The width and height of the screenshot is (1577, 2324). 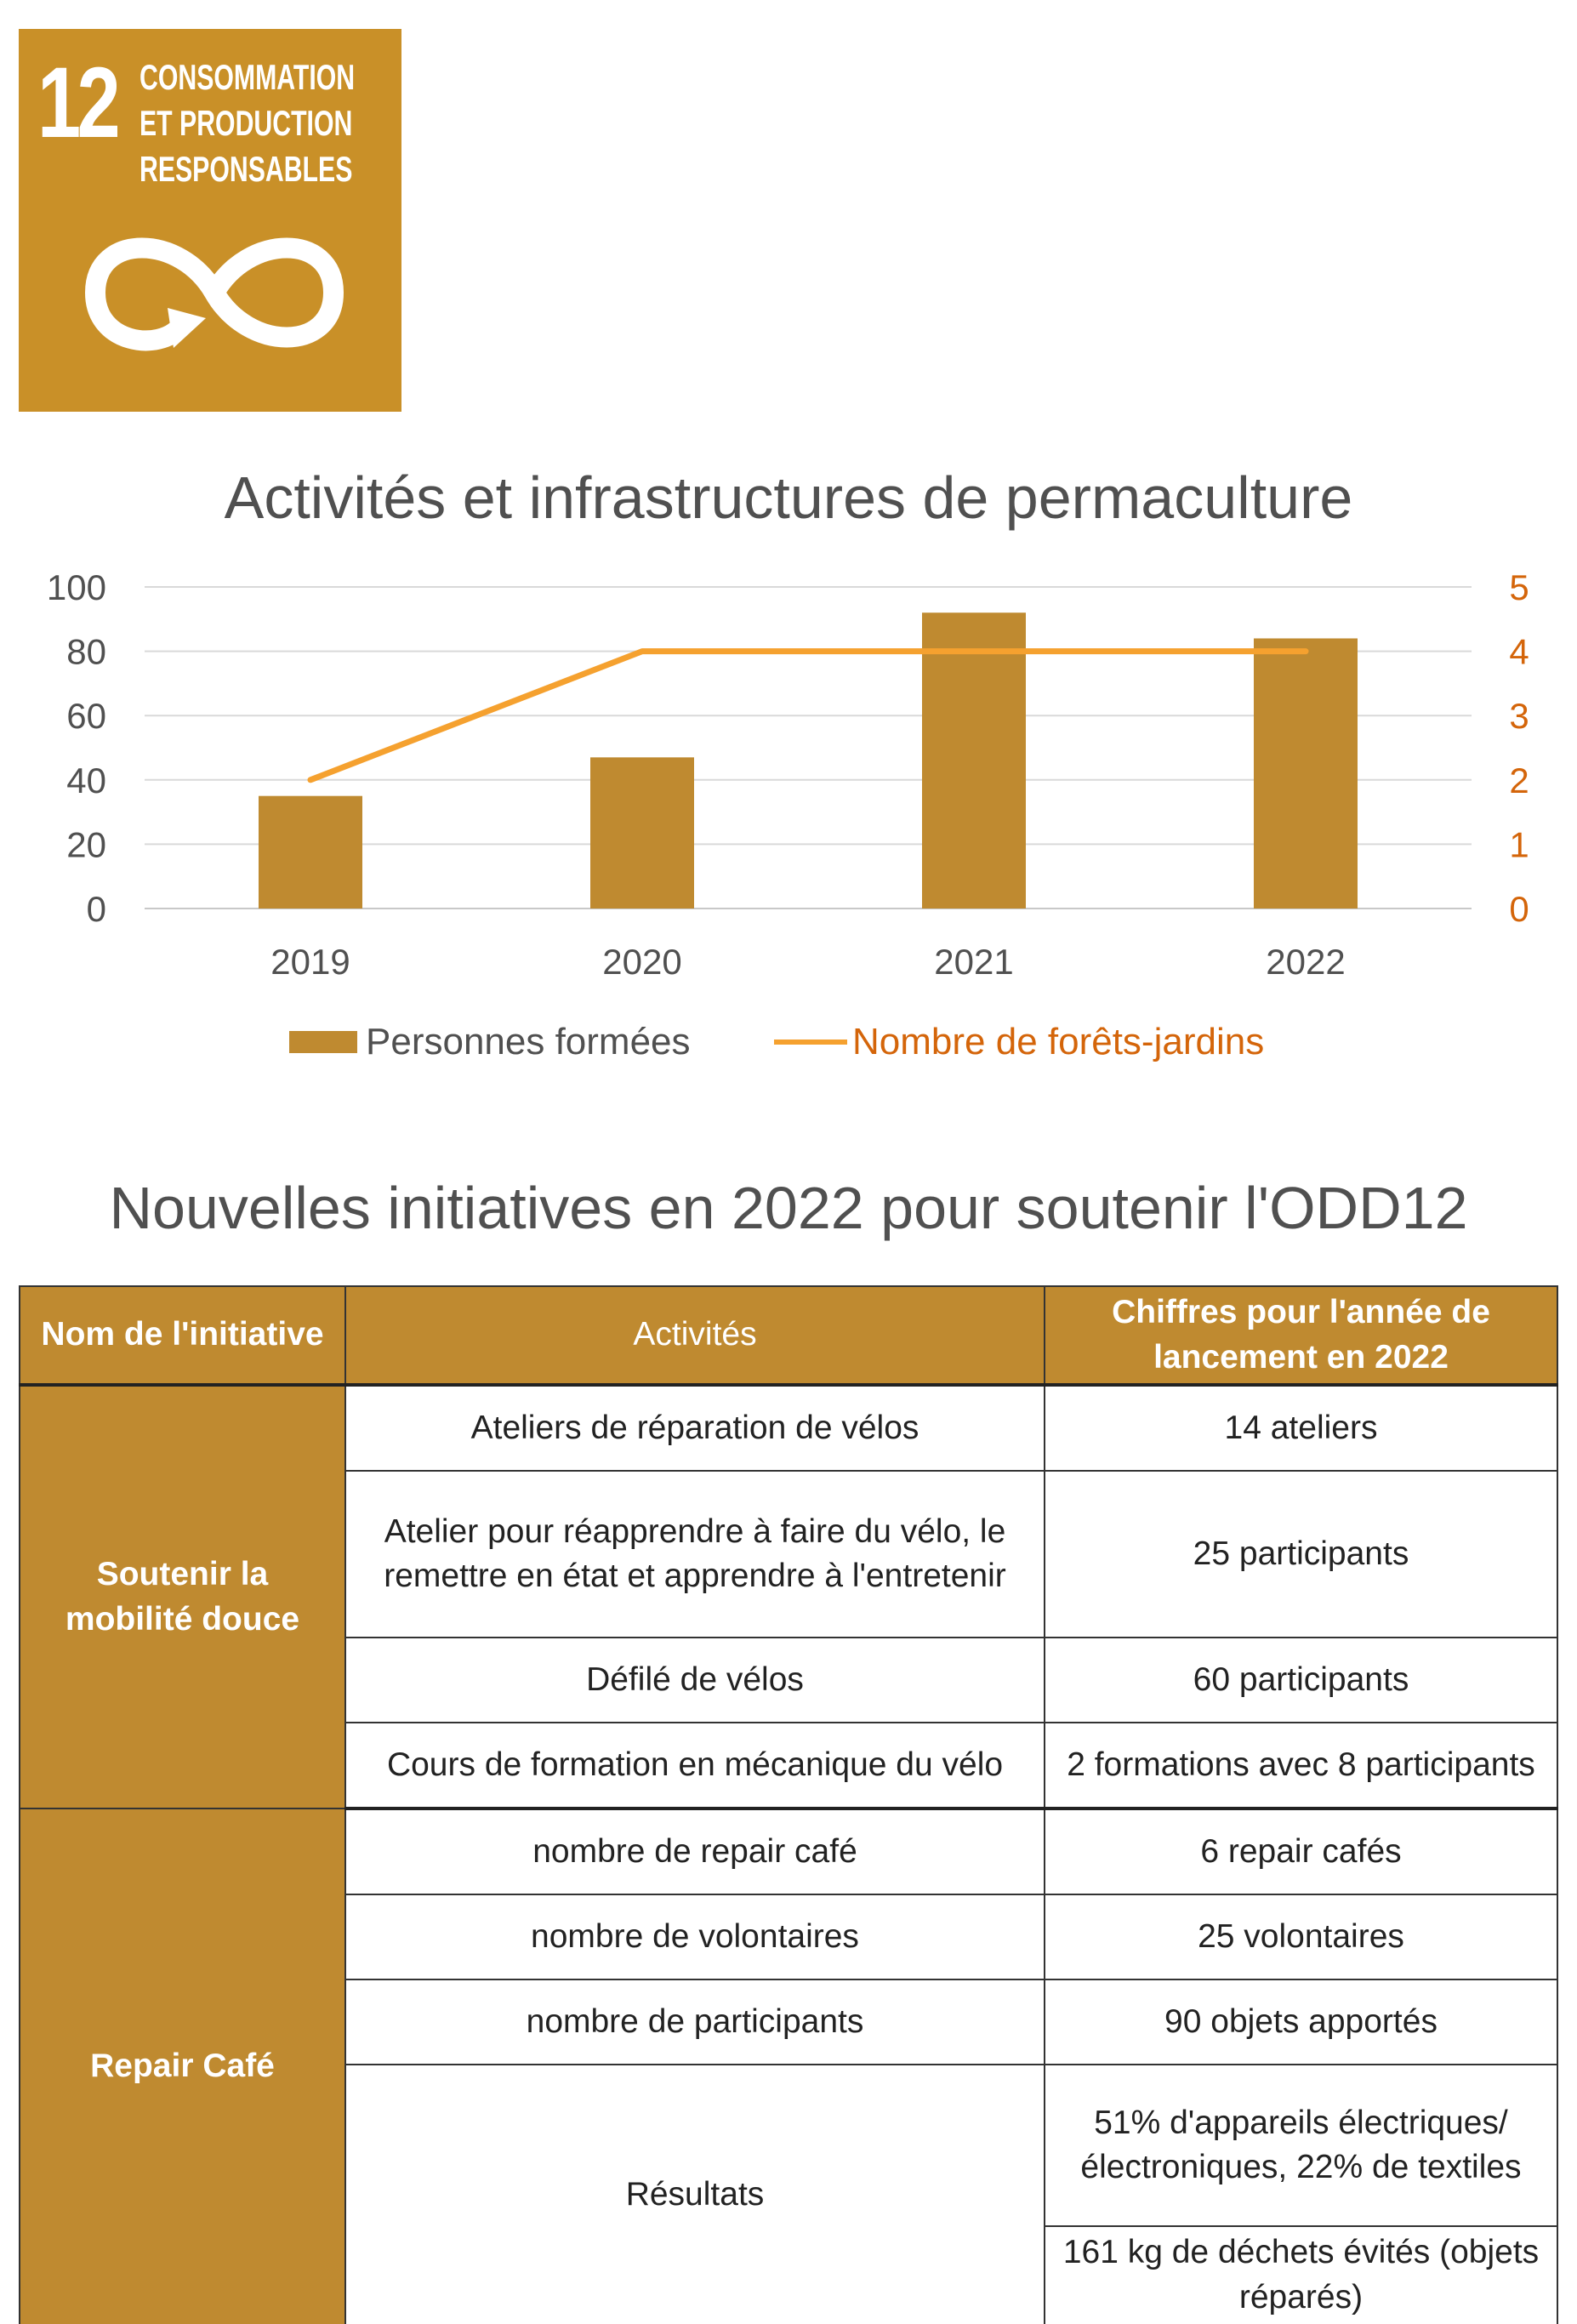 I want to click on y-tick-label: 100, so click(x=76, y=587).